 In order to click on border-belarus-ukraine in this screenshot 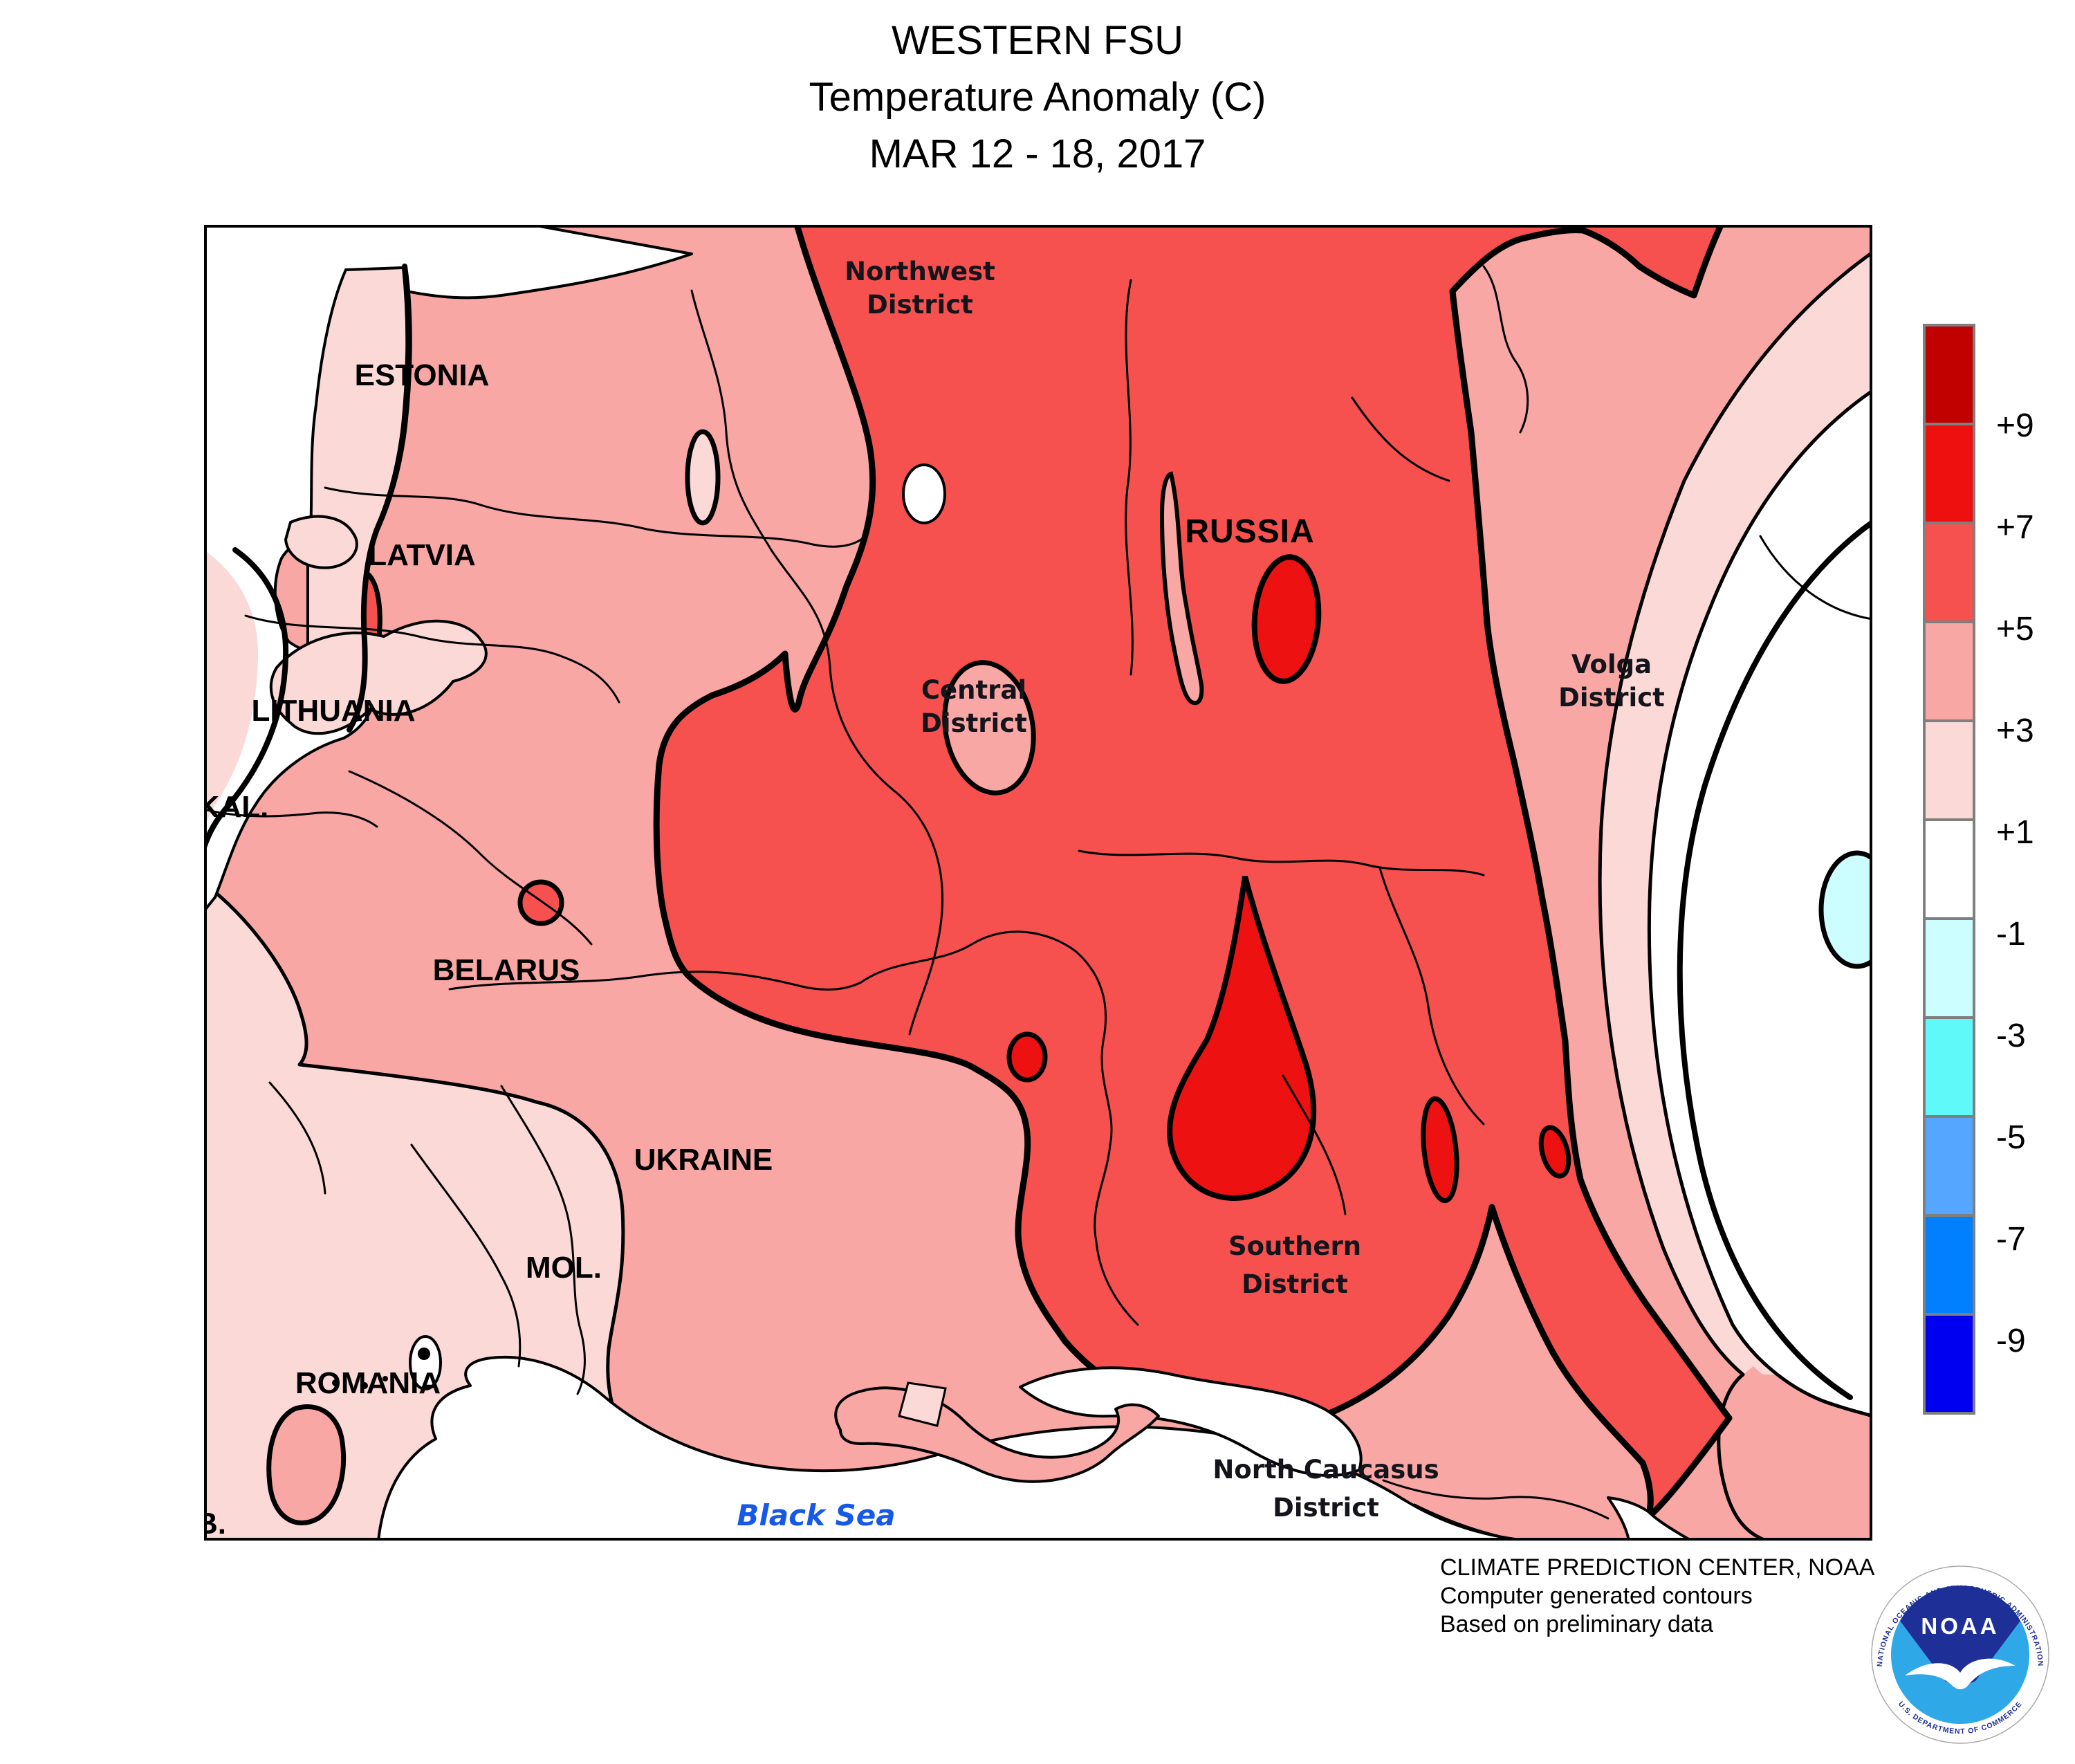, I will do `click(655, 981)`.